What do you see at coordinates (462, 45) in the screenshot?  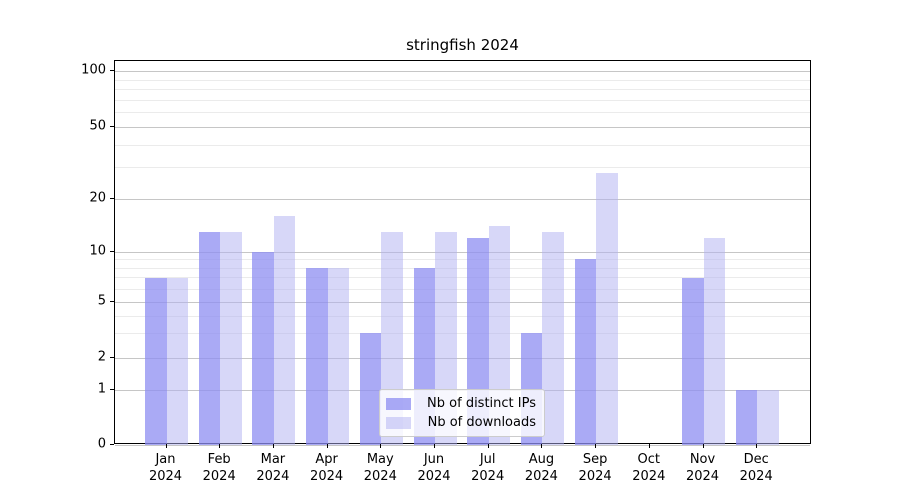 I see `chart-title: stringfish 2024` at bounding box center [462, 45].